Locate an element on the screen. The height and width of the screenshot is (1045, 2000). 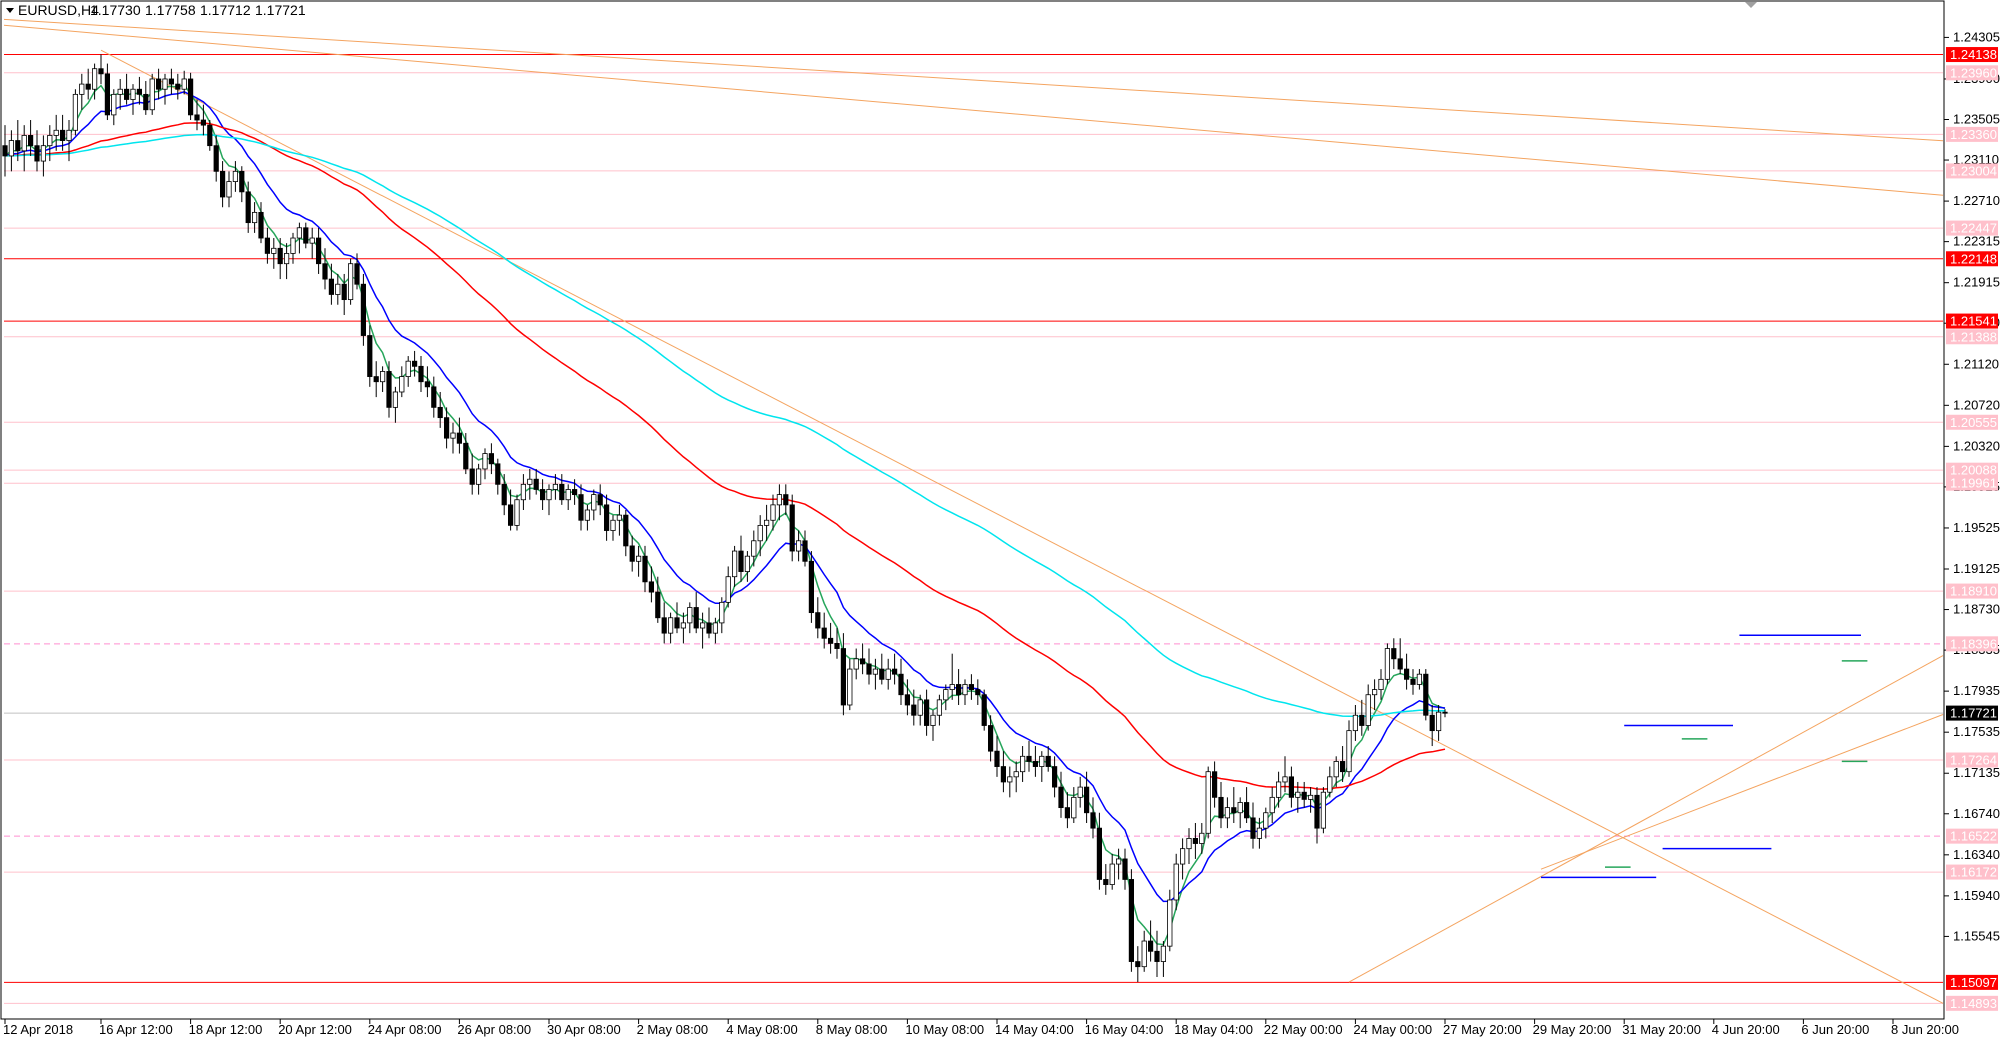
level-price-tag: 1.18910 is located at coordinates (1973, 591).